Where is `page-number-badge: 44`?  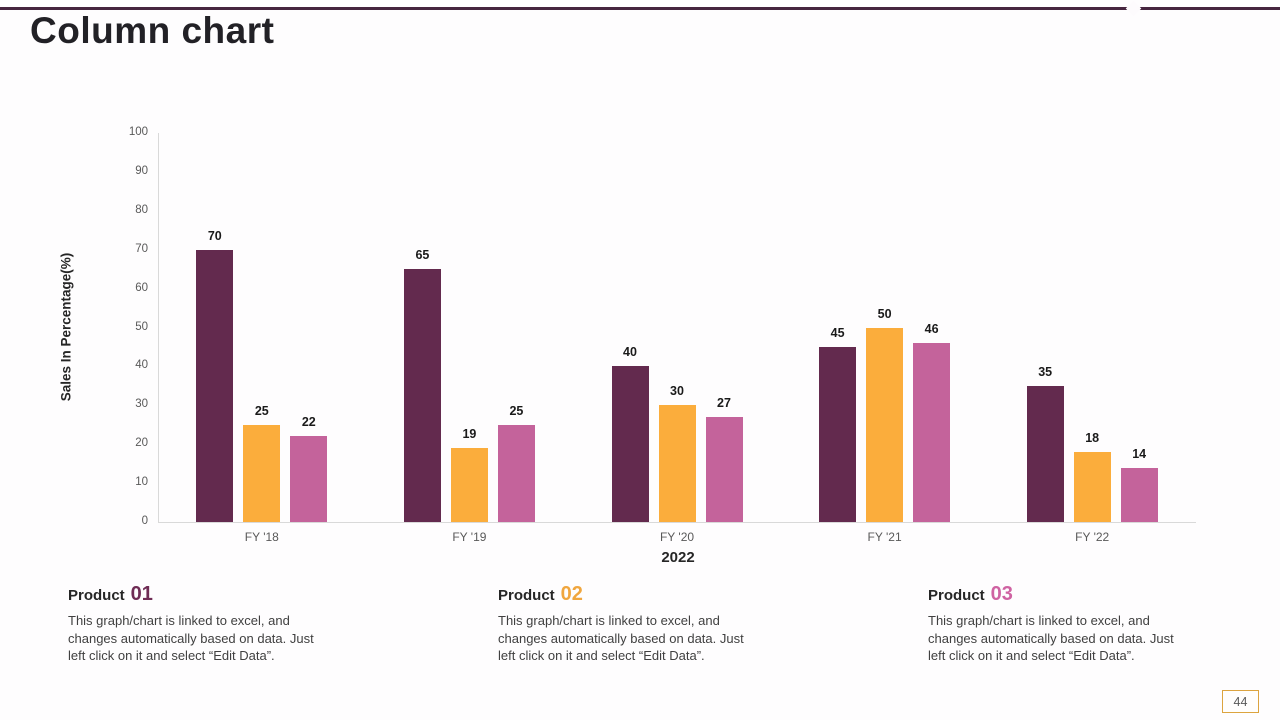
page-number-badge: 44 is located at coordinates (1240, 701).